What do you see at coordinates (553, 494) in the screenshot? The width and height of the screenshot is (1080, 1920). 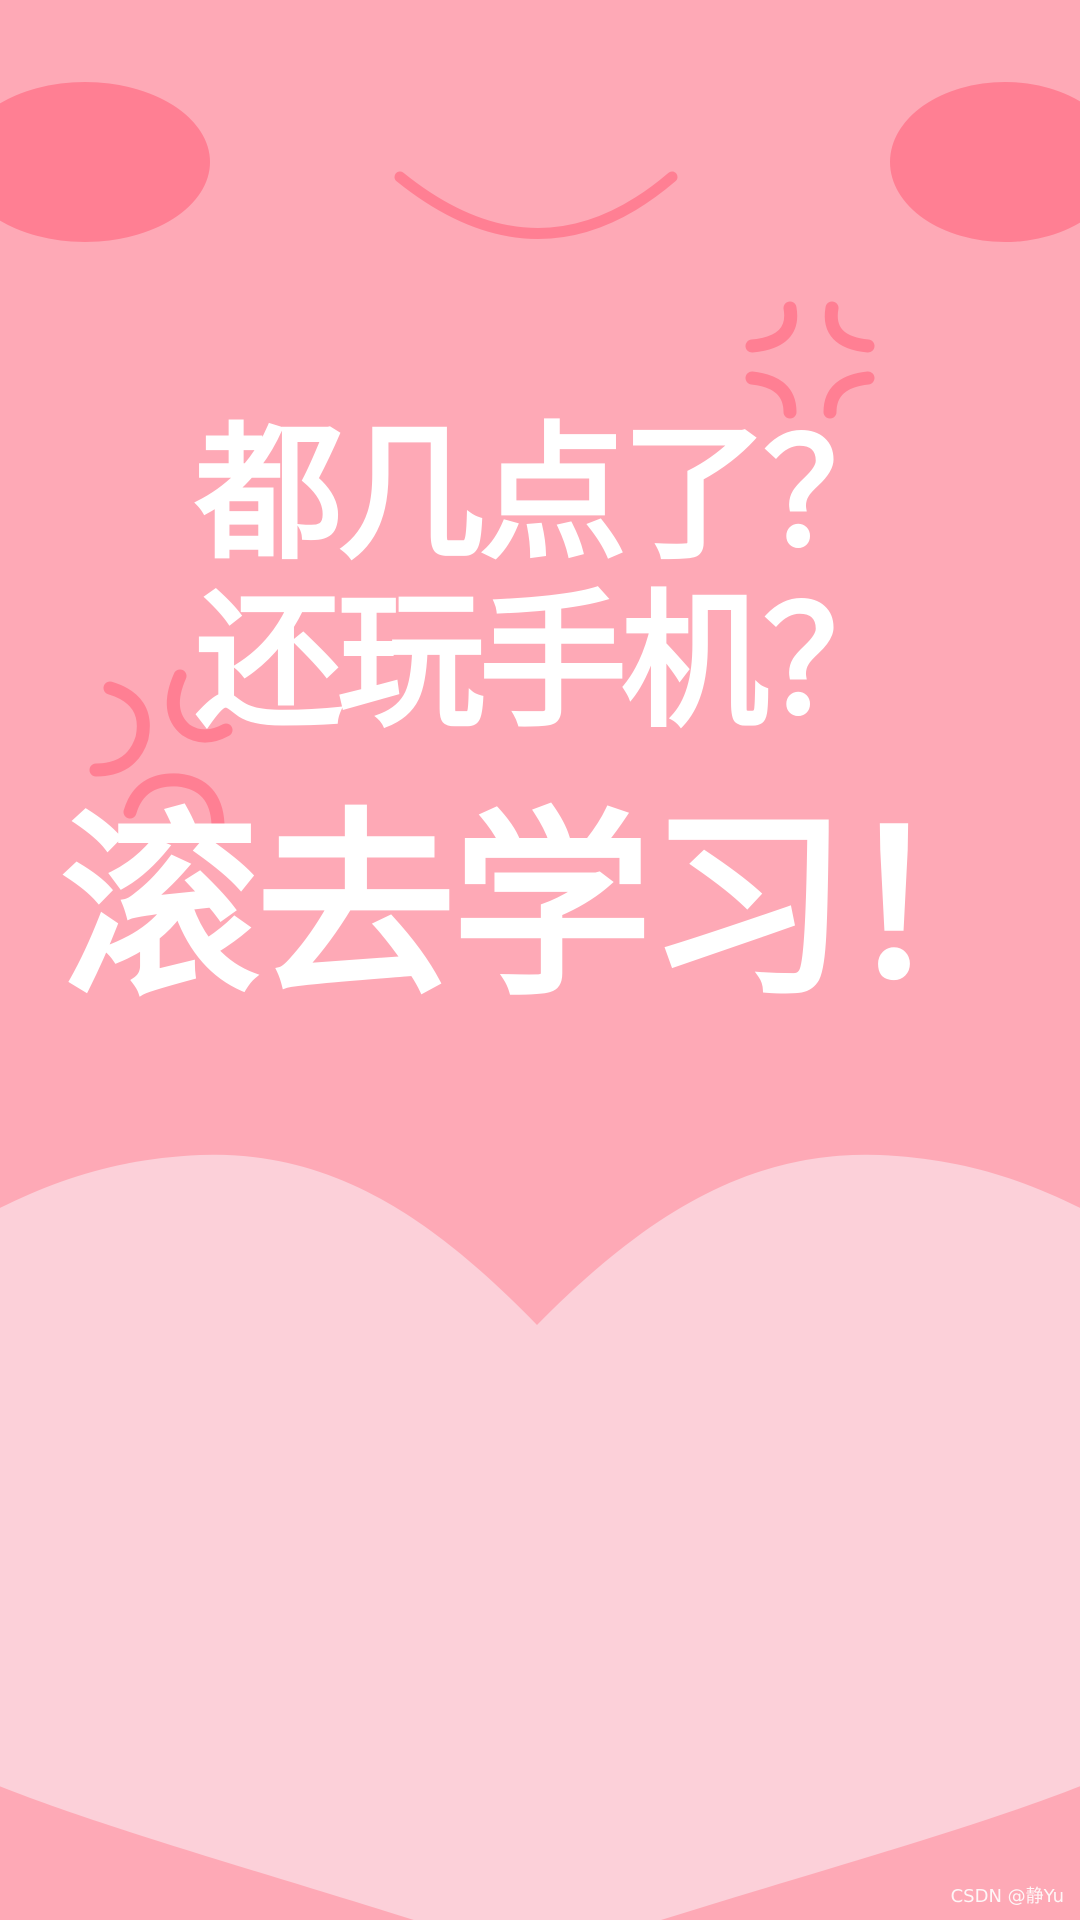 I see `headline-line-1: 都几点了？` at bounding box center [553, 494].